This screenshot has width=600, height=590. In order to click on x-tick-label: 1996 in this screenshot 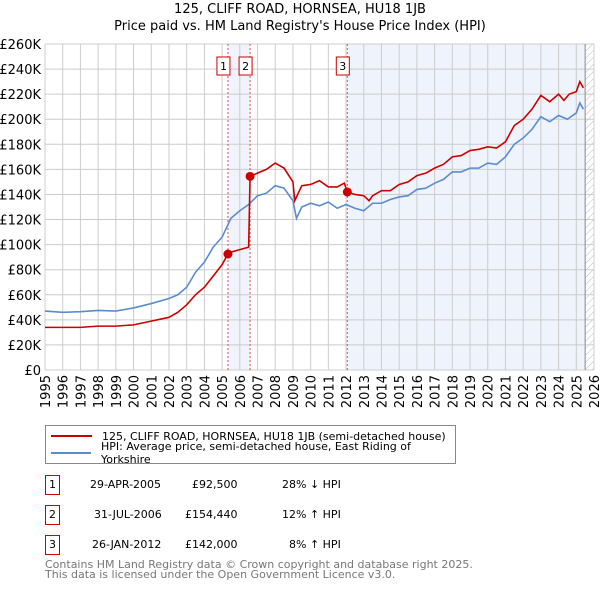, I will do `click(64, 391)`.